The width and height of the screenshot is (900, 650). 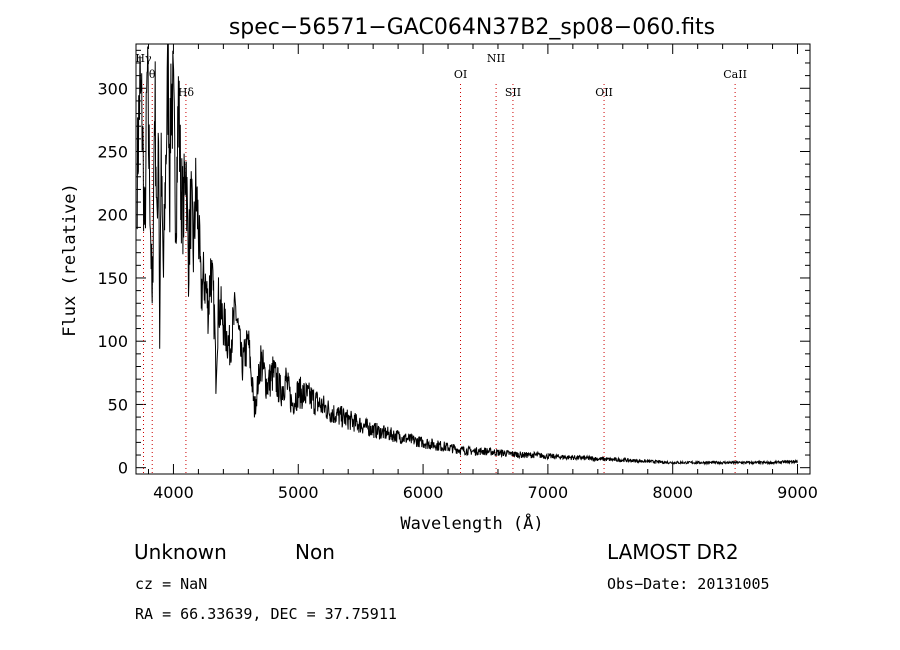 What do you see at coordinates (118, 404) in the screenshot?
I see `y-tick-label: 50` at bounding box center [118, 404].